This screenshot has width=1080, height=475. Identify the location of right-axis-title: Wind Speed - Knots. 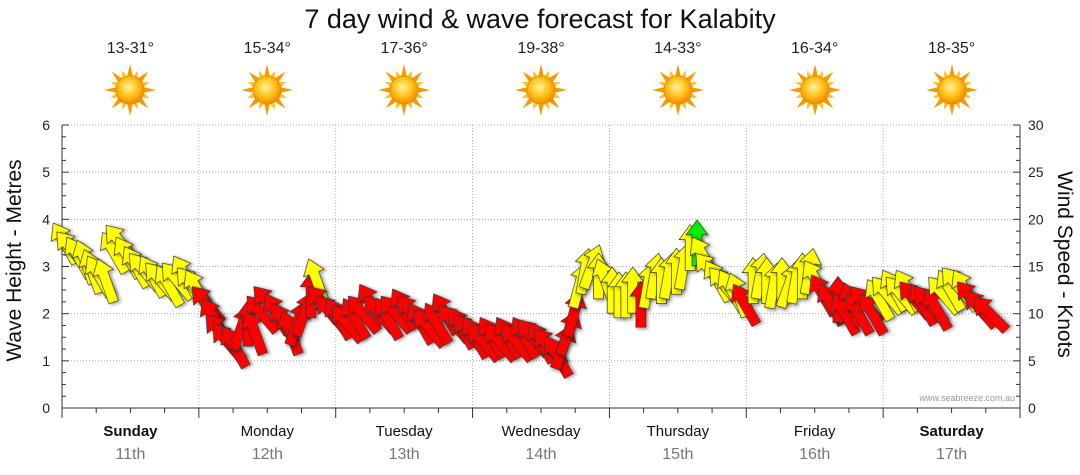
(1064, 264).